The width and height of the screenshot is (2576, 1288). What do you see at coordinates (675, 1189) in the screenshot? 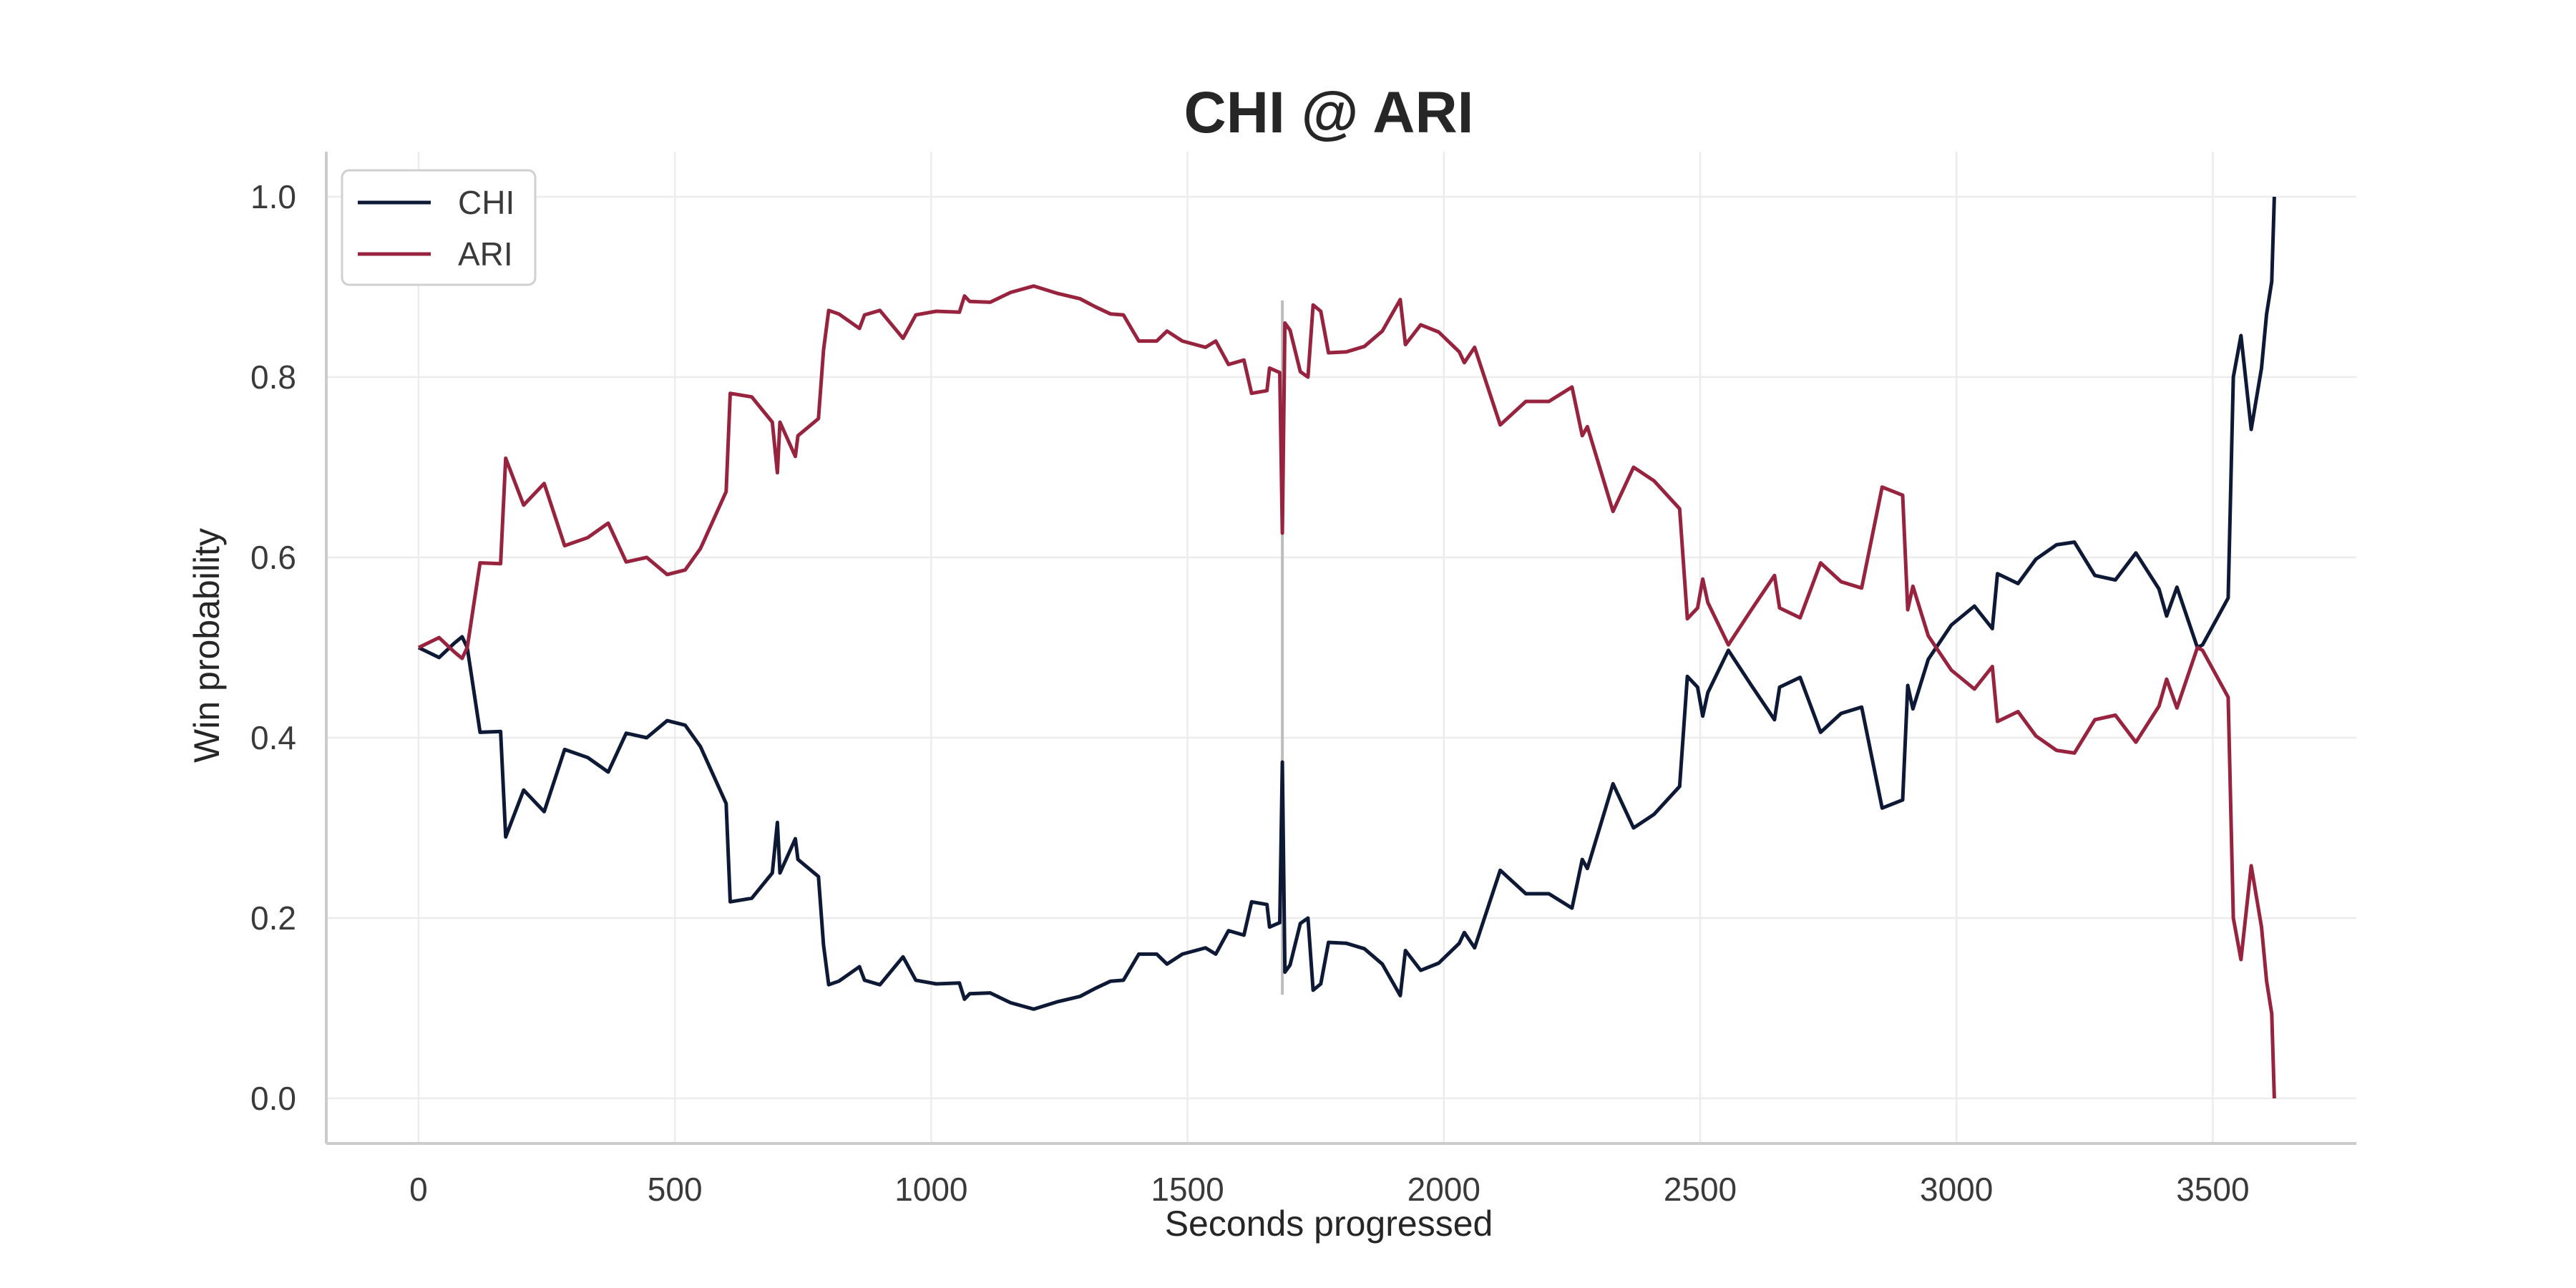
I see `x-tick-label: 500` at bounding box center [675, 1189].